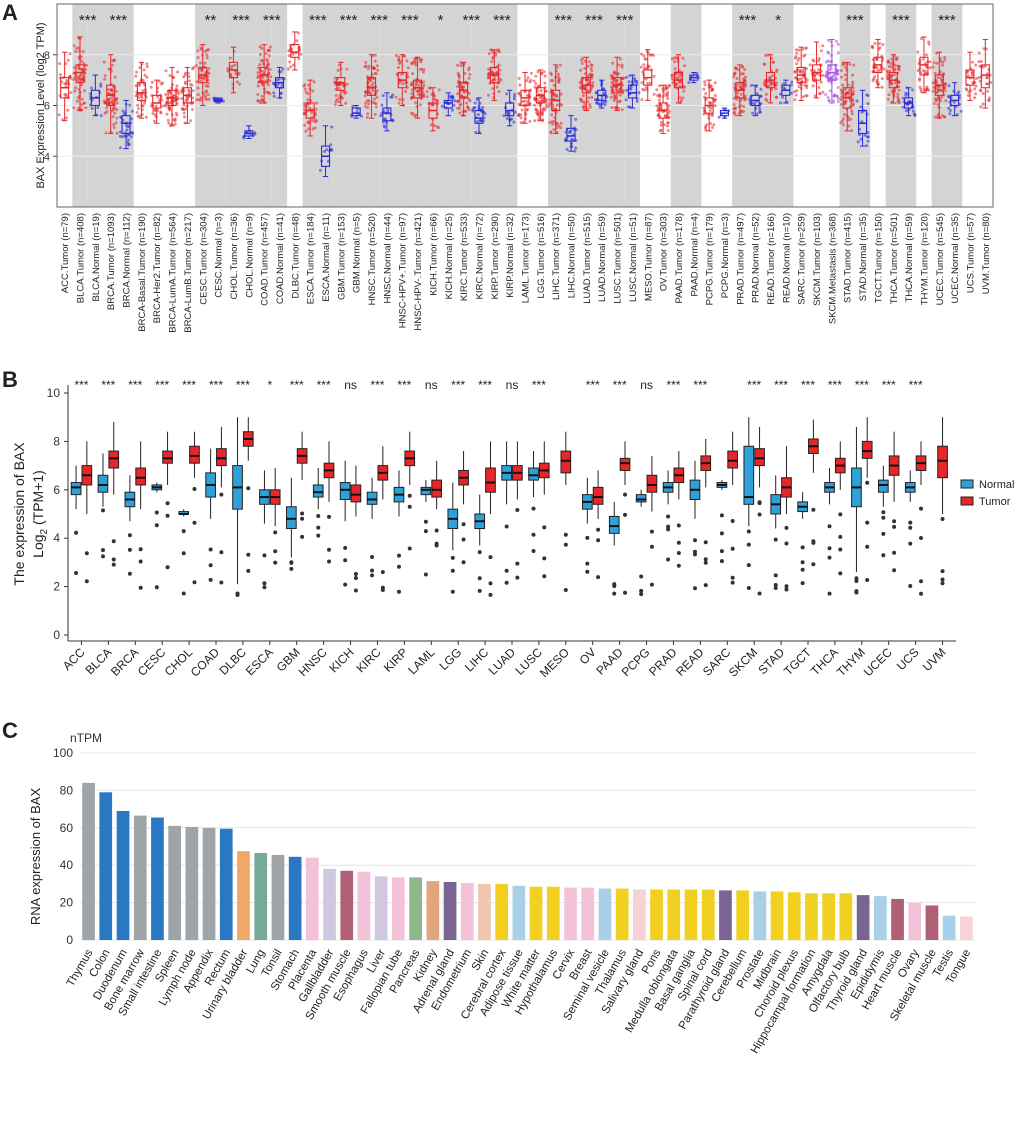 This screenshot has width=1020, height=1121. Describe the element at coordinates (302, 513) in the screenshot. I see `outlier-tumor-gbm` at that location.